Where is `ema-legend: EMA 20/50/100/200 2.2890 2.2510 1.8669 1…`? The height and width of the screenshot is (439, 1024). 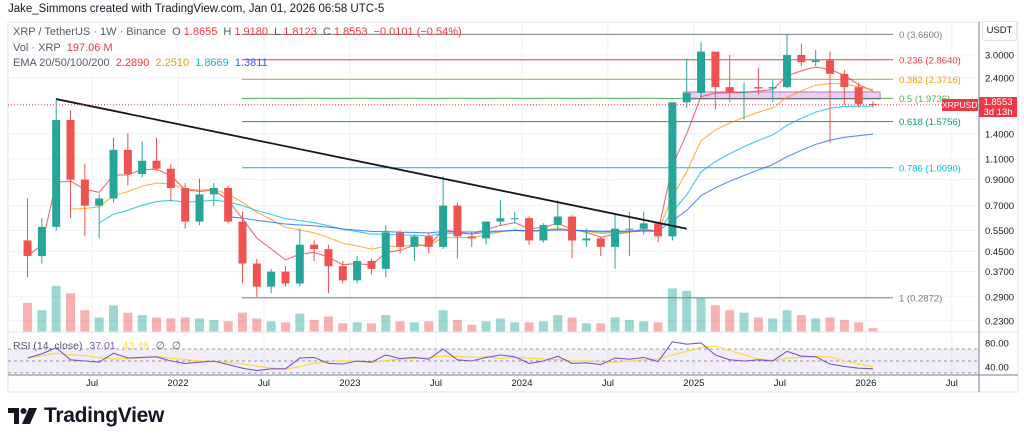 ema-legend: EMA 20/50/100/200 2.2890 2.2510 1.8669 1… is located at coordinates (142, 63).